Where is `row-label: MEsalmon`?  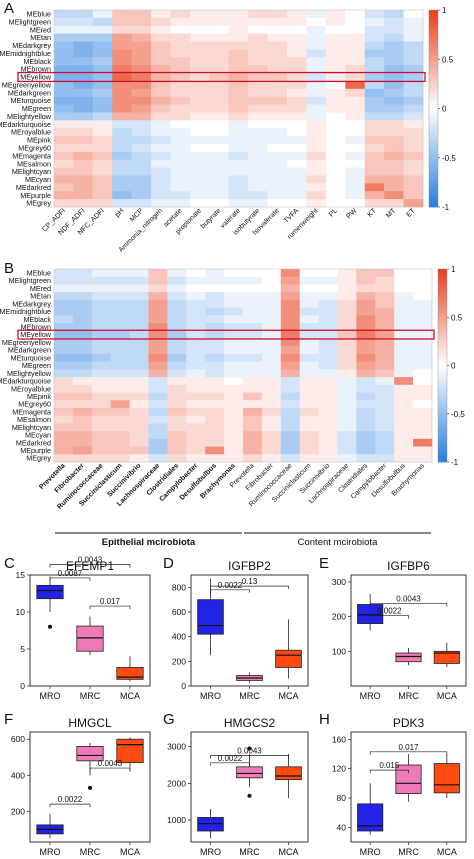
row-label: MEsalmon is located at coordinates (34, 163).